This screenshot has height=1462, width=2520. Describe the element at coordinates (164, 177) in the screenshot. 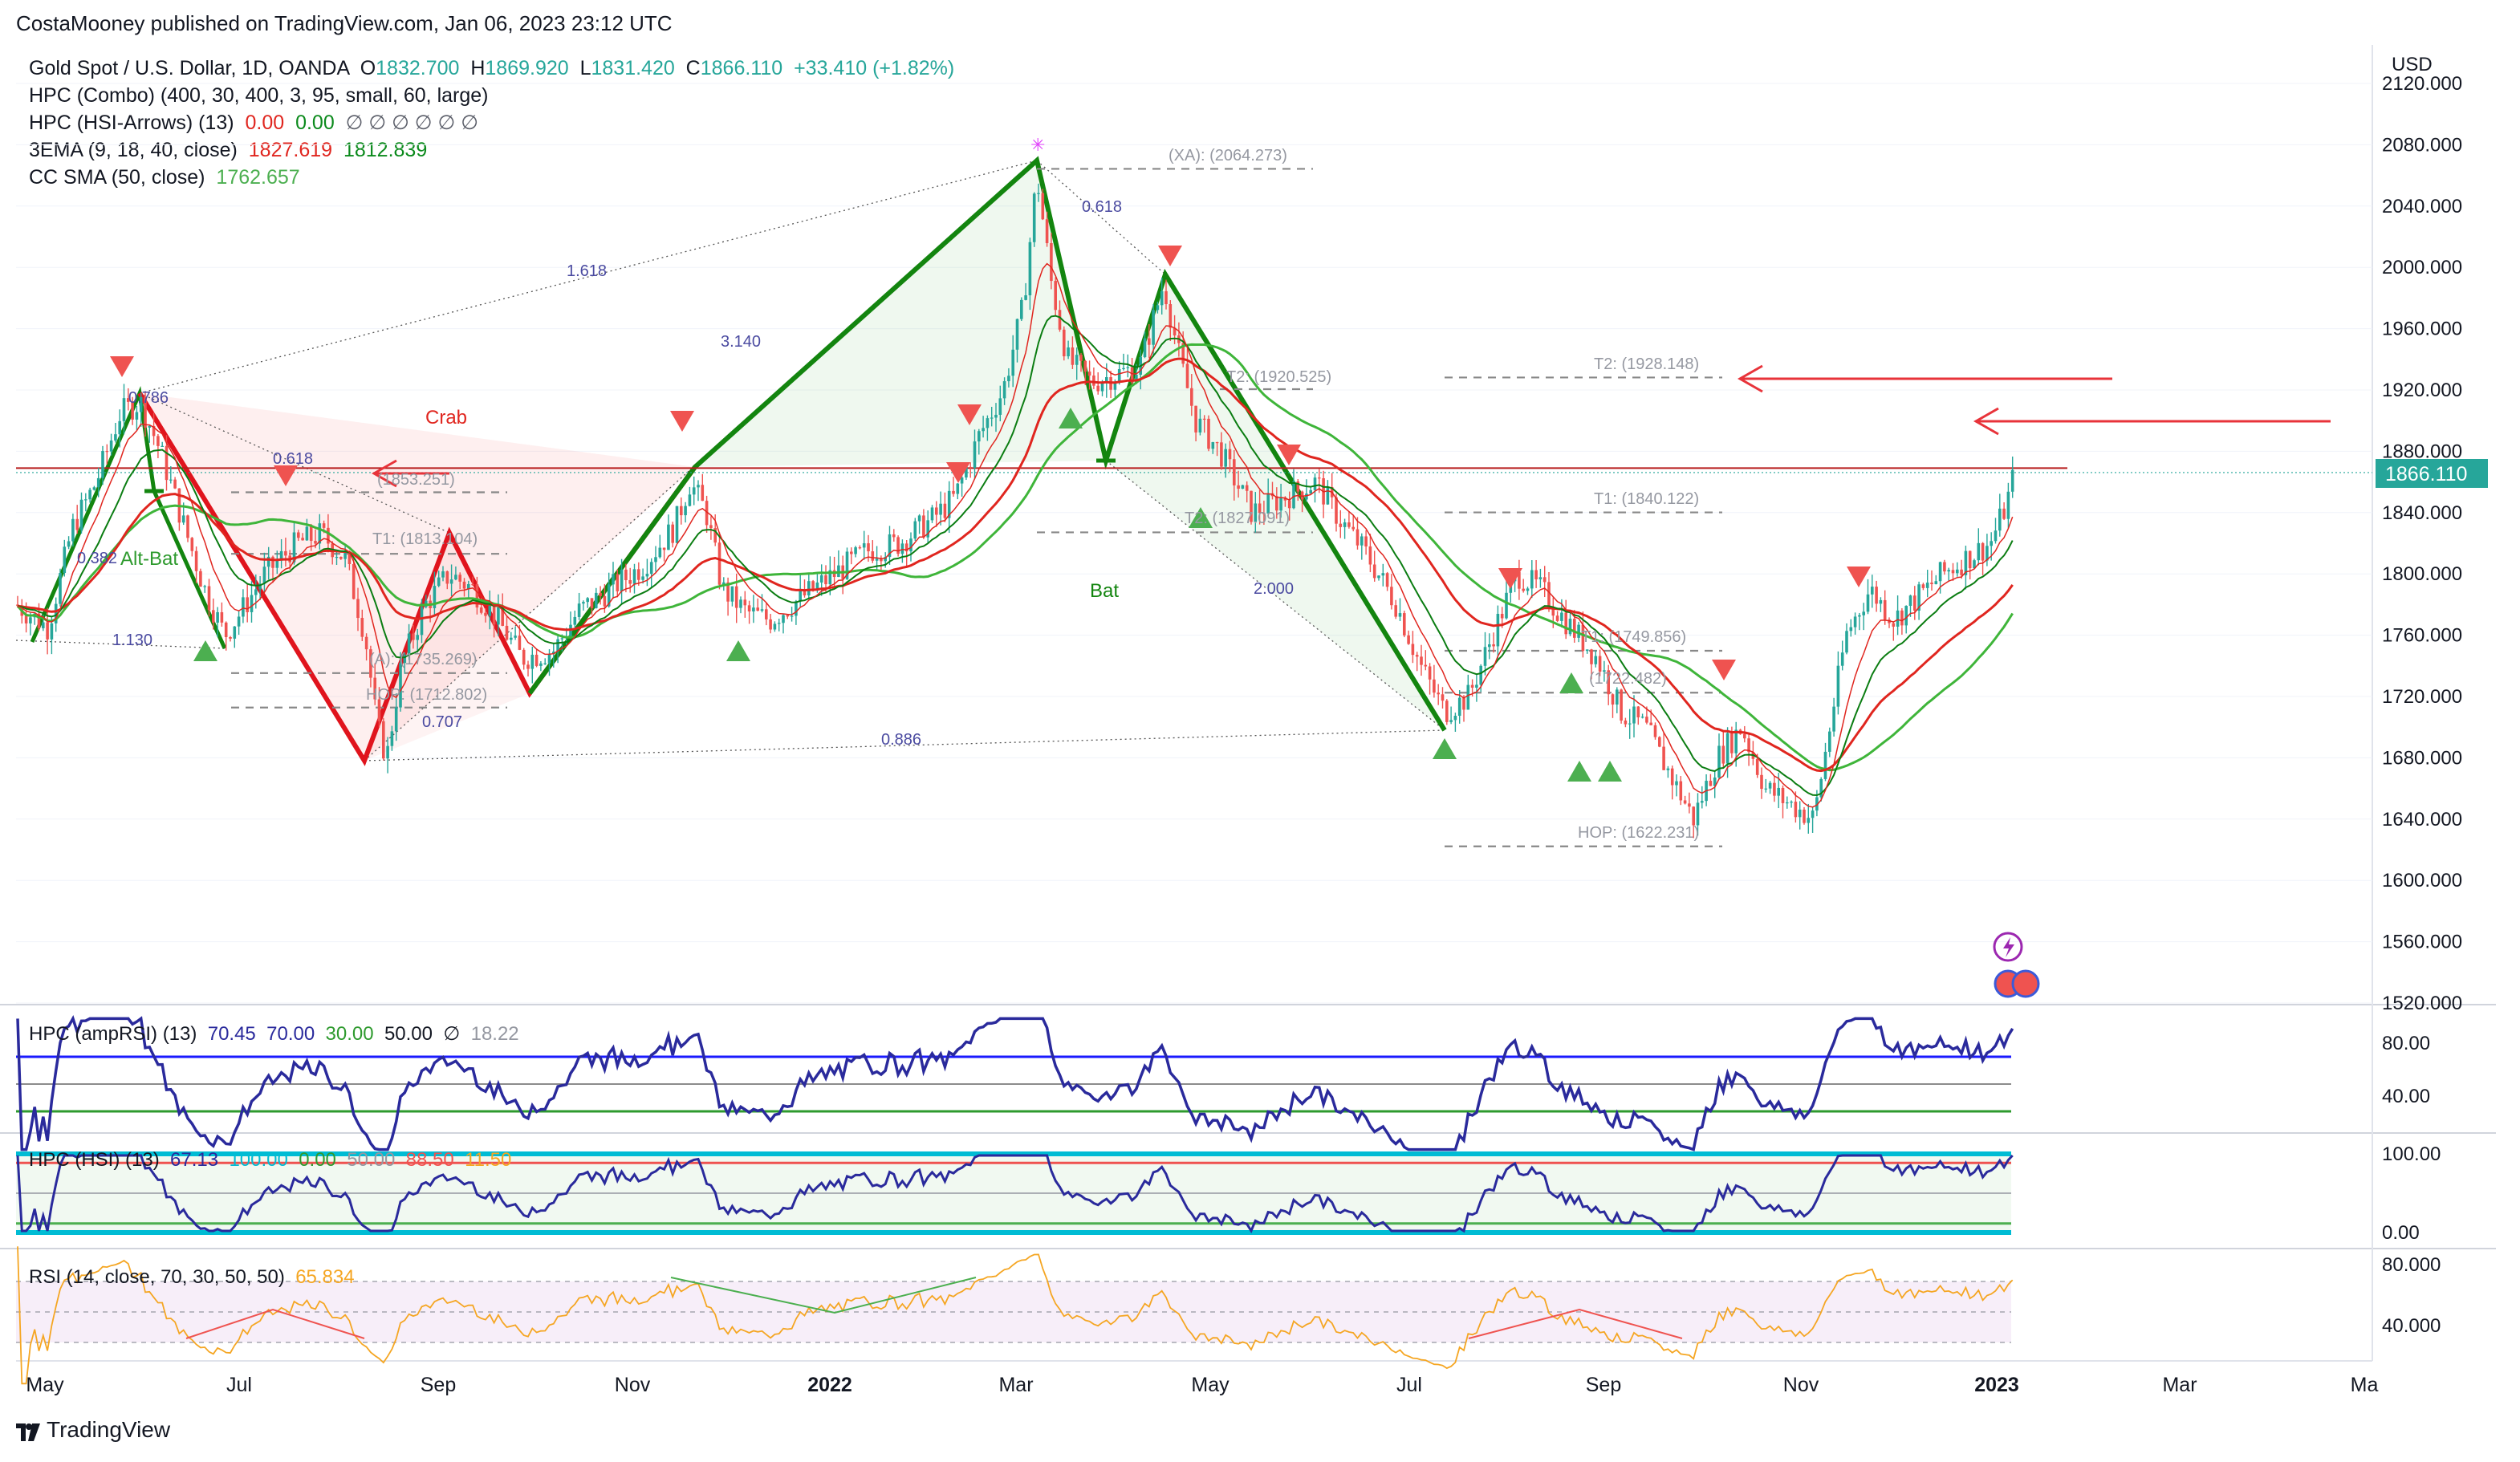

I see `legend-sma-row: CC SMA (50, close) 1762.657` at that location.